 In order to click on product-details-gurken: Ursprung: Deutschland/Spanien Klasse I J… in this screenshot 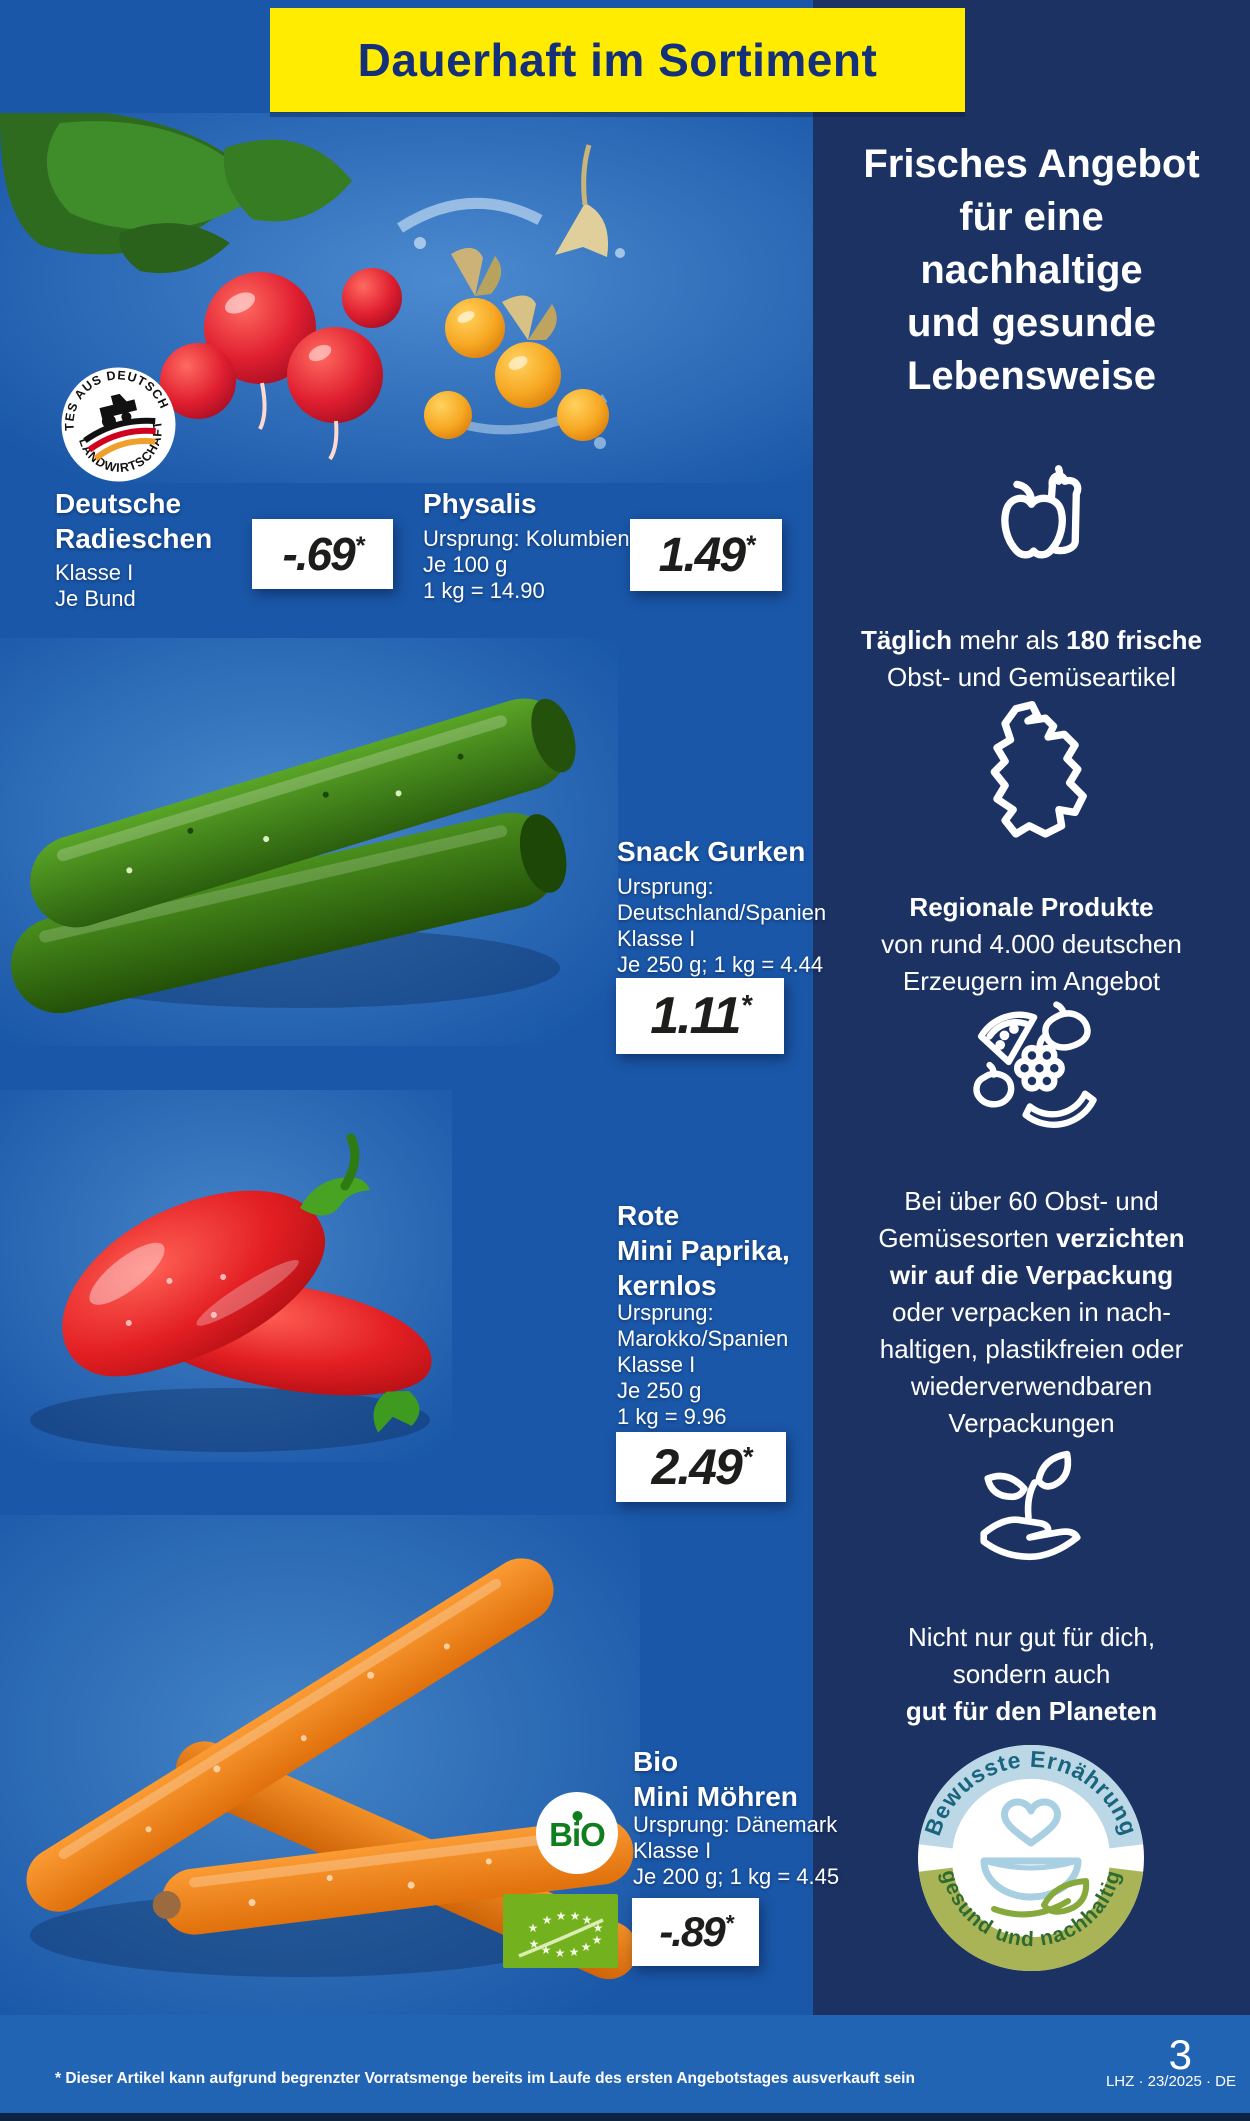, I will do `click(722, 925)`.